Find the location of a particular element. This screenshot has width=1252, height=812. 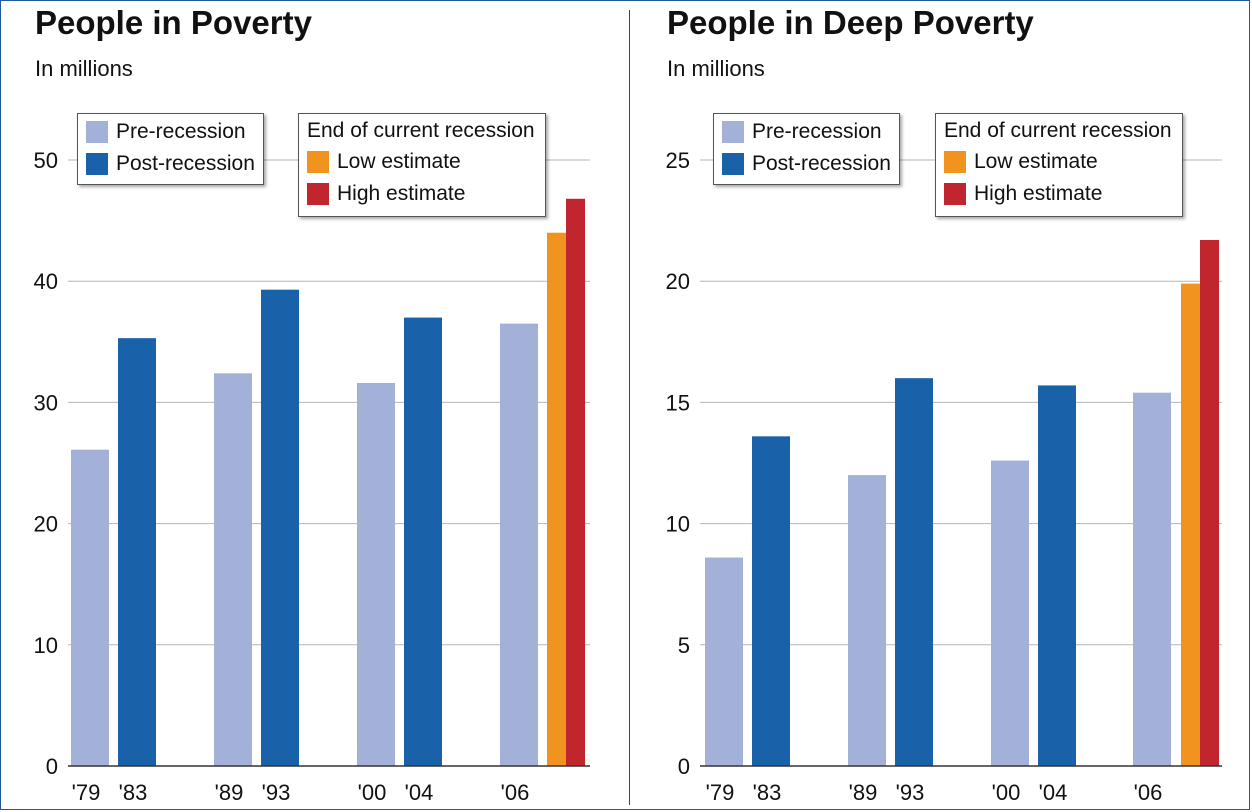

panel-divider is located at coordinates (629, 407).